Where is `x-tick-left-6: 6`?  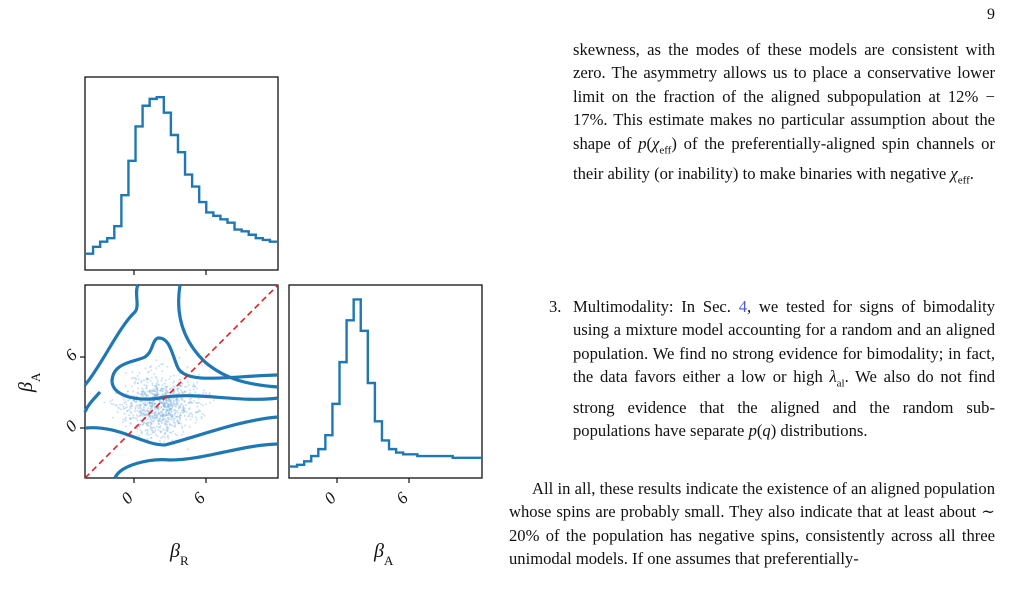 x-tick-left-6: 6 is located at coordinates (199, 498).